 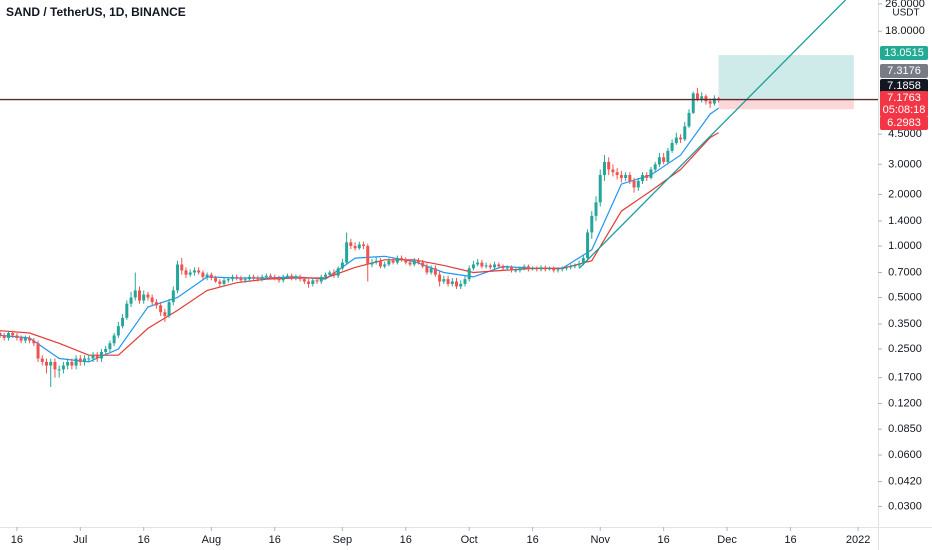 I want to click on y-tick-label: 3.0000, so click(x=905, y=164).